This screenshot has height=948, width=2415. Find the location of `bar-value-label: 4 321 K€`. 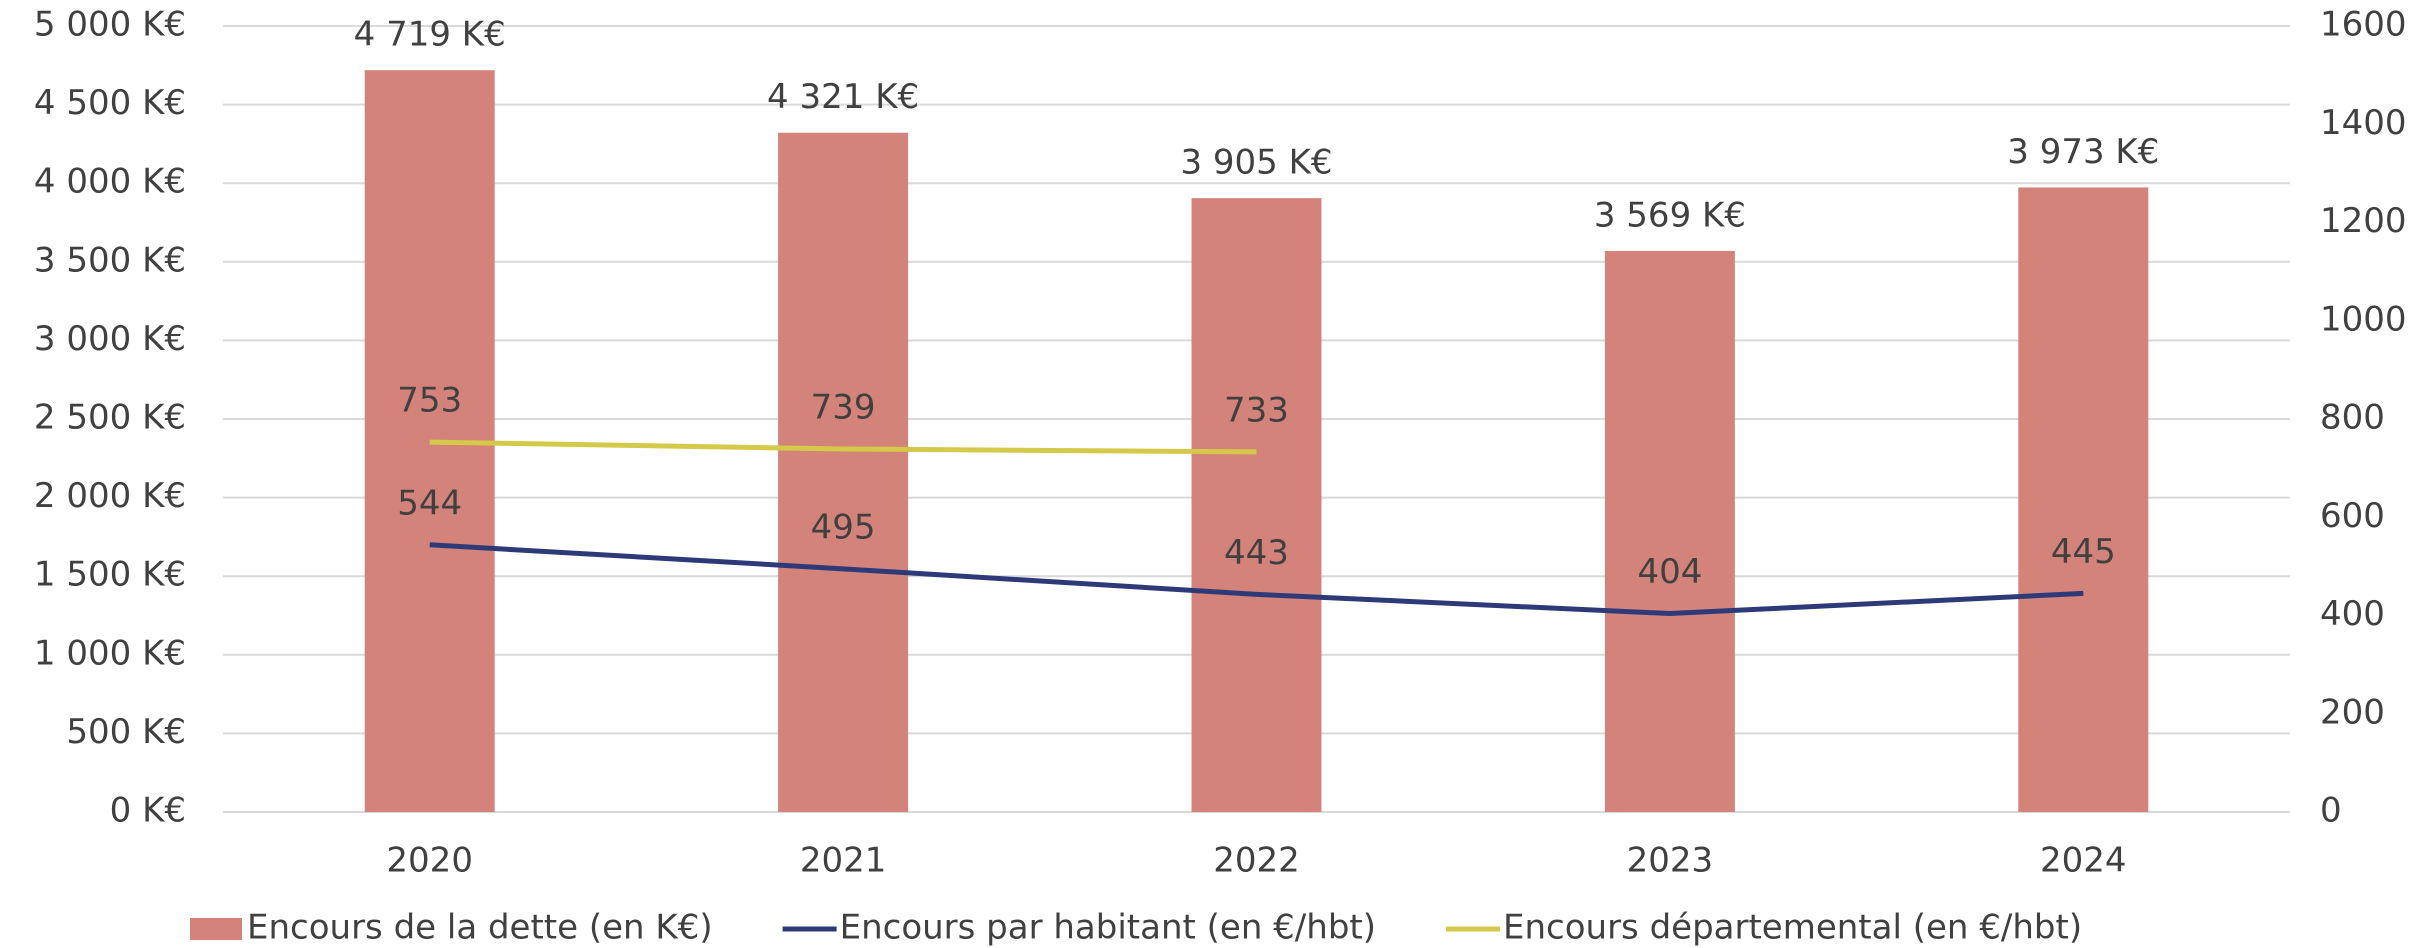

bar-value-label: 4 321 K€ is located at coordinates (843, 97).